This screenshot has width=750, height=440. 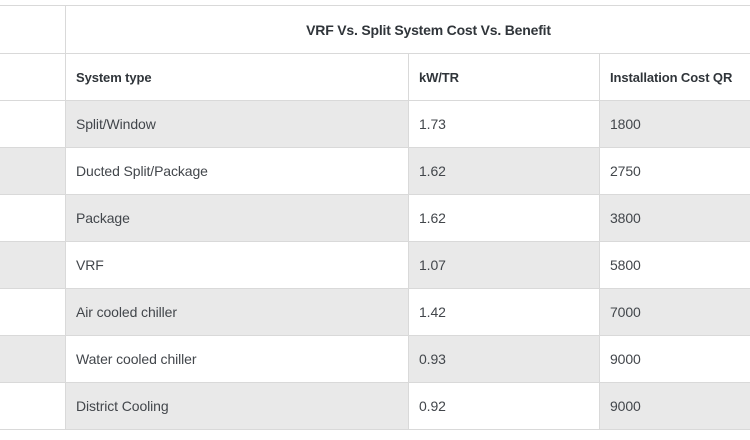 What do you see at coordinates (237, 406) in the screenshot?
I see `cell-system-type: District Cooling` at bounding box center [237, 406].